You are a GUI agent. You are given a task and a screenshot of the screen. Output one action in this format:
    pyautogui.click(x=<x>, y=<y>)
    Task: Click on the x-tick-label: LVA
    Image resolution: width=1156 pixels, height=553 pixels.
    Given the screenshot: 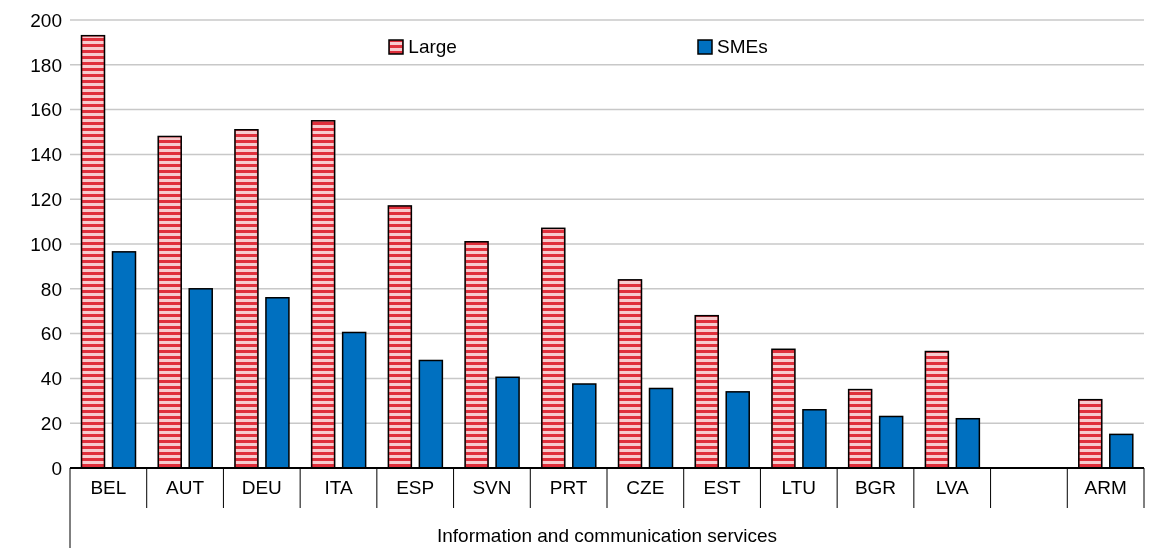 What is the action you would take?
    pyautogui.click(x=952, y=487)
    